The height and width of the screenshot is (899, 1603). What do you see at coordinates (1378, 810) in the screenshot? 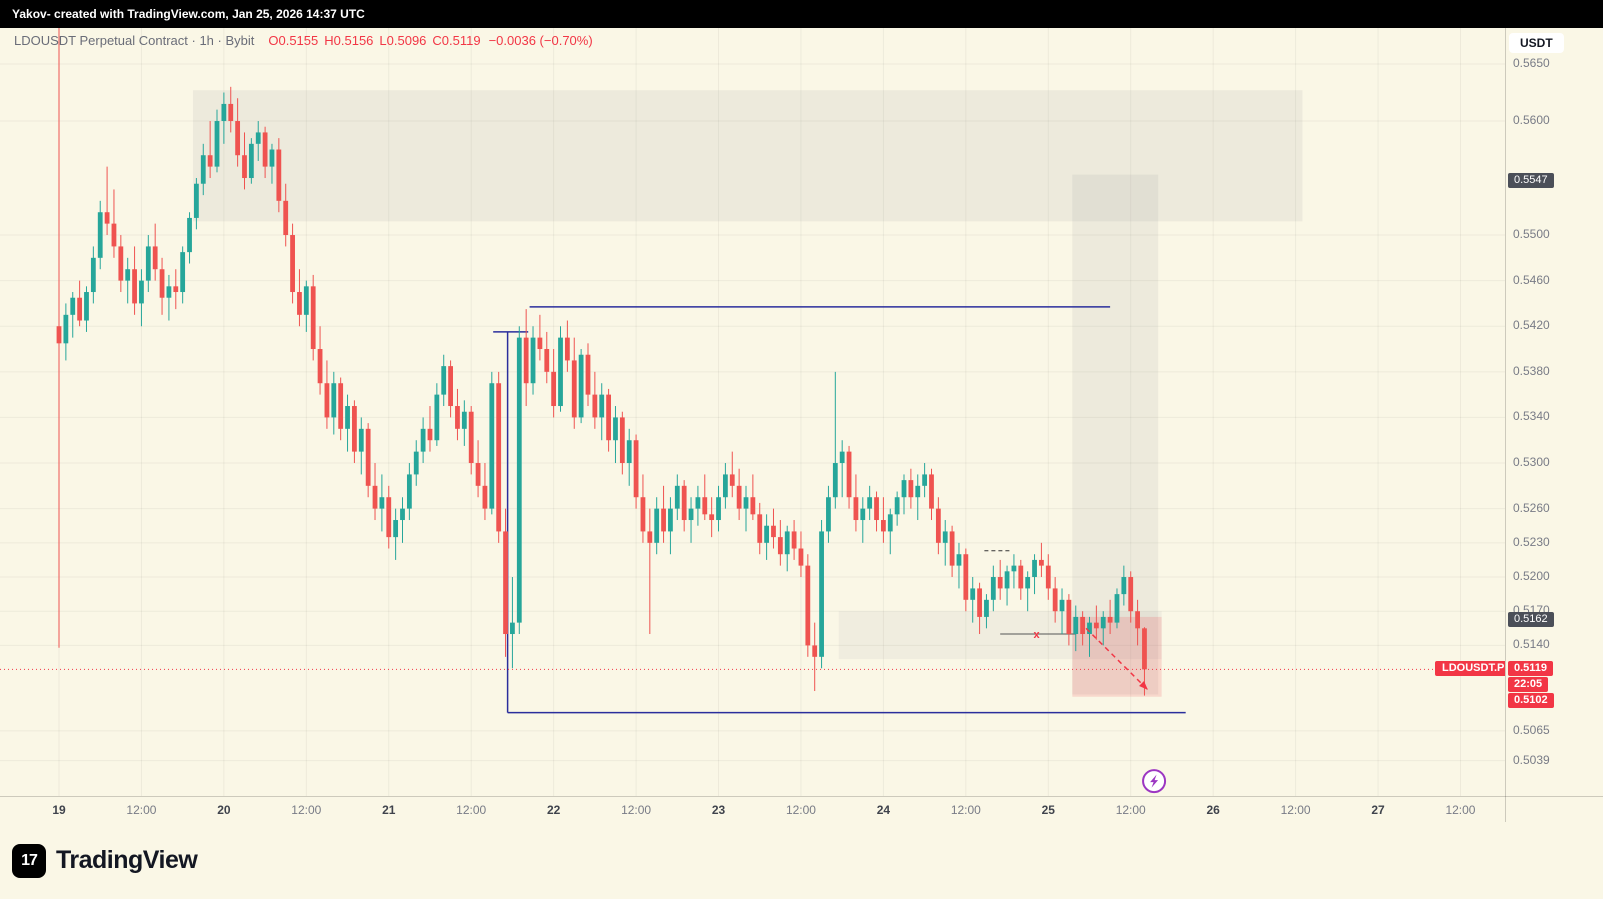
I see `time-tick-day: 27` at bounding box center [1378, 810].